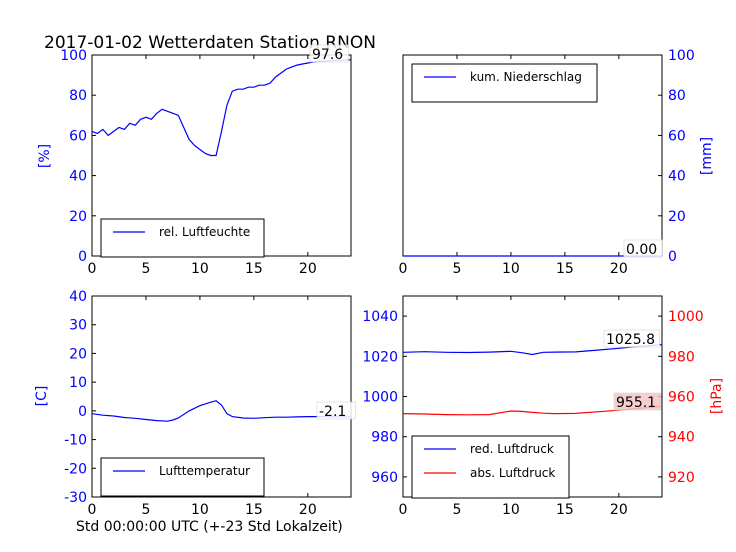 This screenshot has width=736, height=552. What do you see at coordinates (78, 383) in the screenshot?
I see `y-tick-label: 10` at bounding box center [78, 383].